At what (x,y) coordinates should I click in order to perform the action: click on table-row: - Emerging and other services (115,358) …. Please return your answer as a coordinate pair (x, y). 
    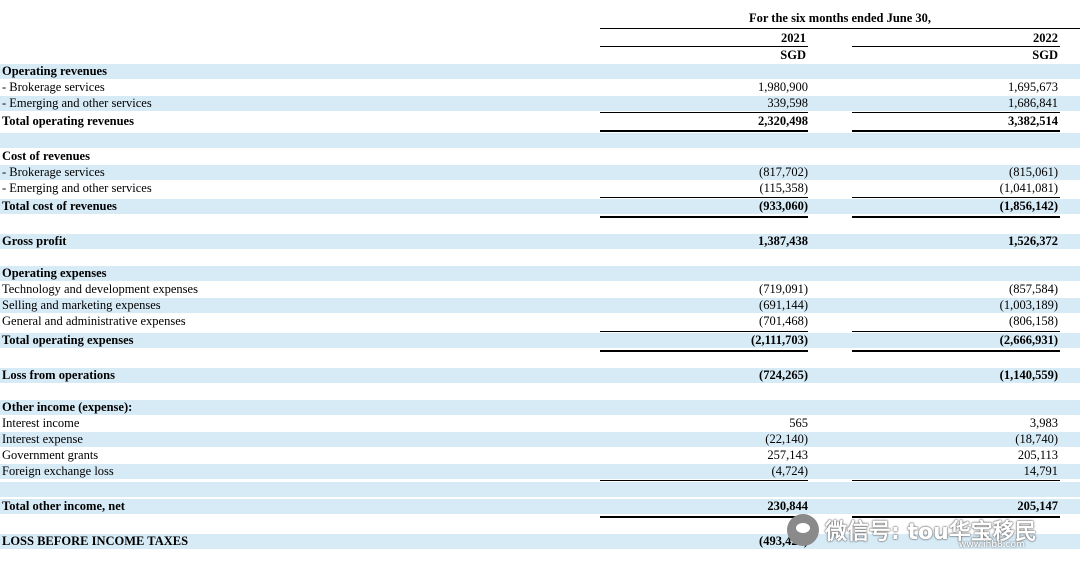
    Looking at the image, I should click on (540, 188).